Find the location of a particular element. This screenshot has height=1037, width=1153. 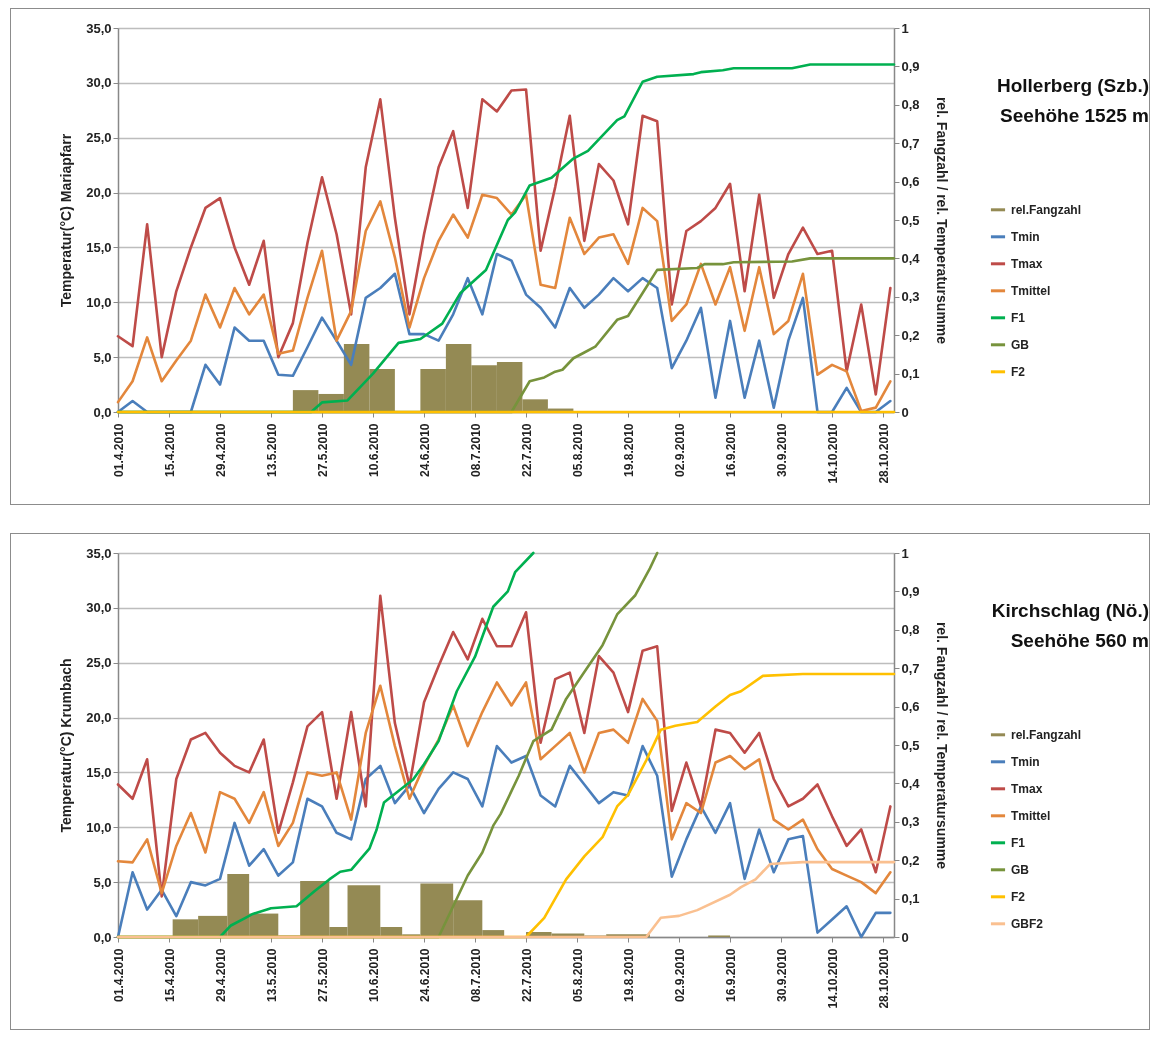

y-axis-title: Temperatur(°C) Krumbach is located at coordinates (66, 745).